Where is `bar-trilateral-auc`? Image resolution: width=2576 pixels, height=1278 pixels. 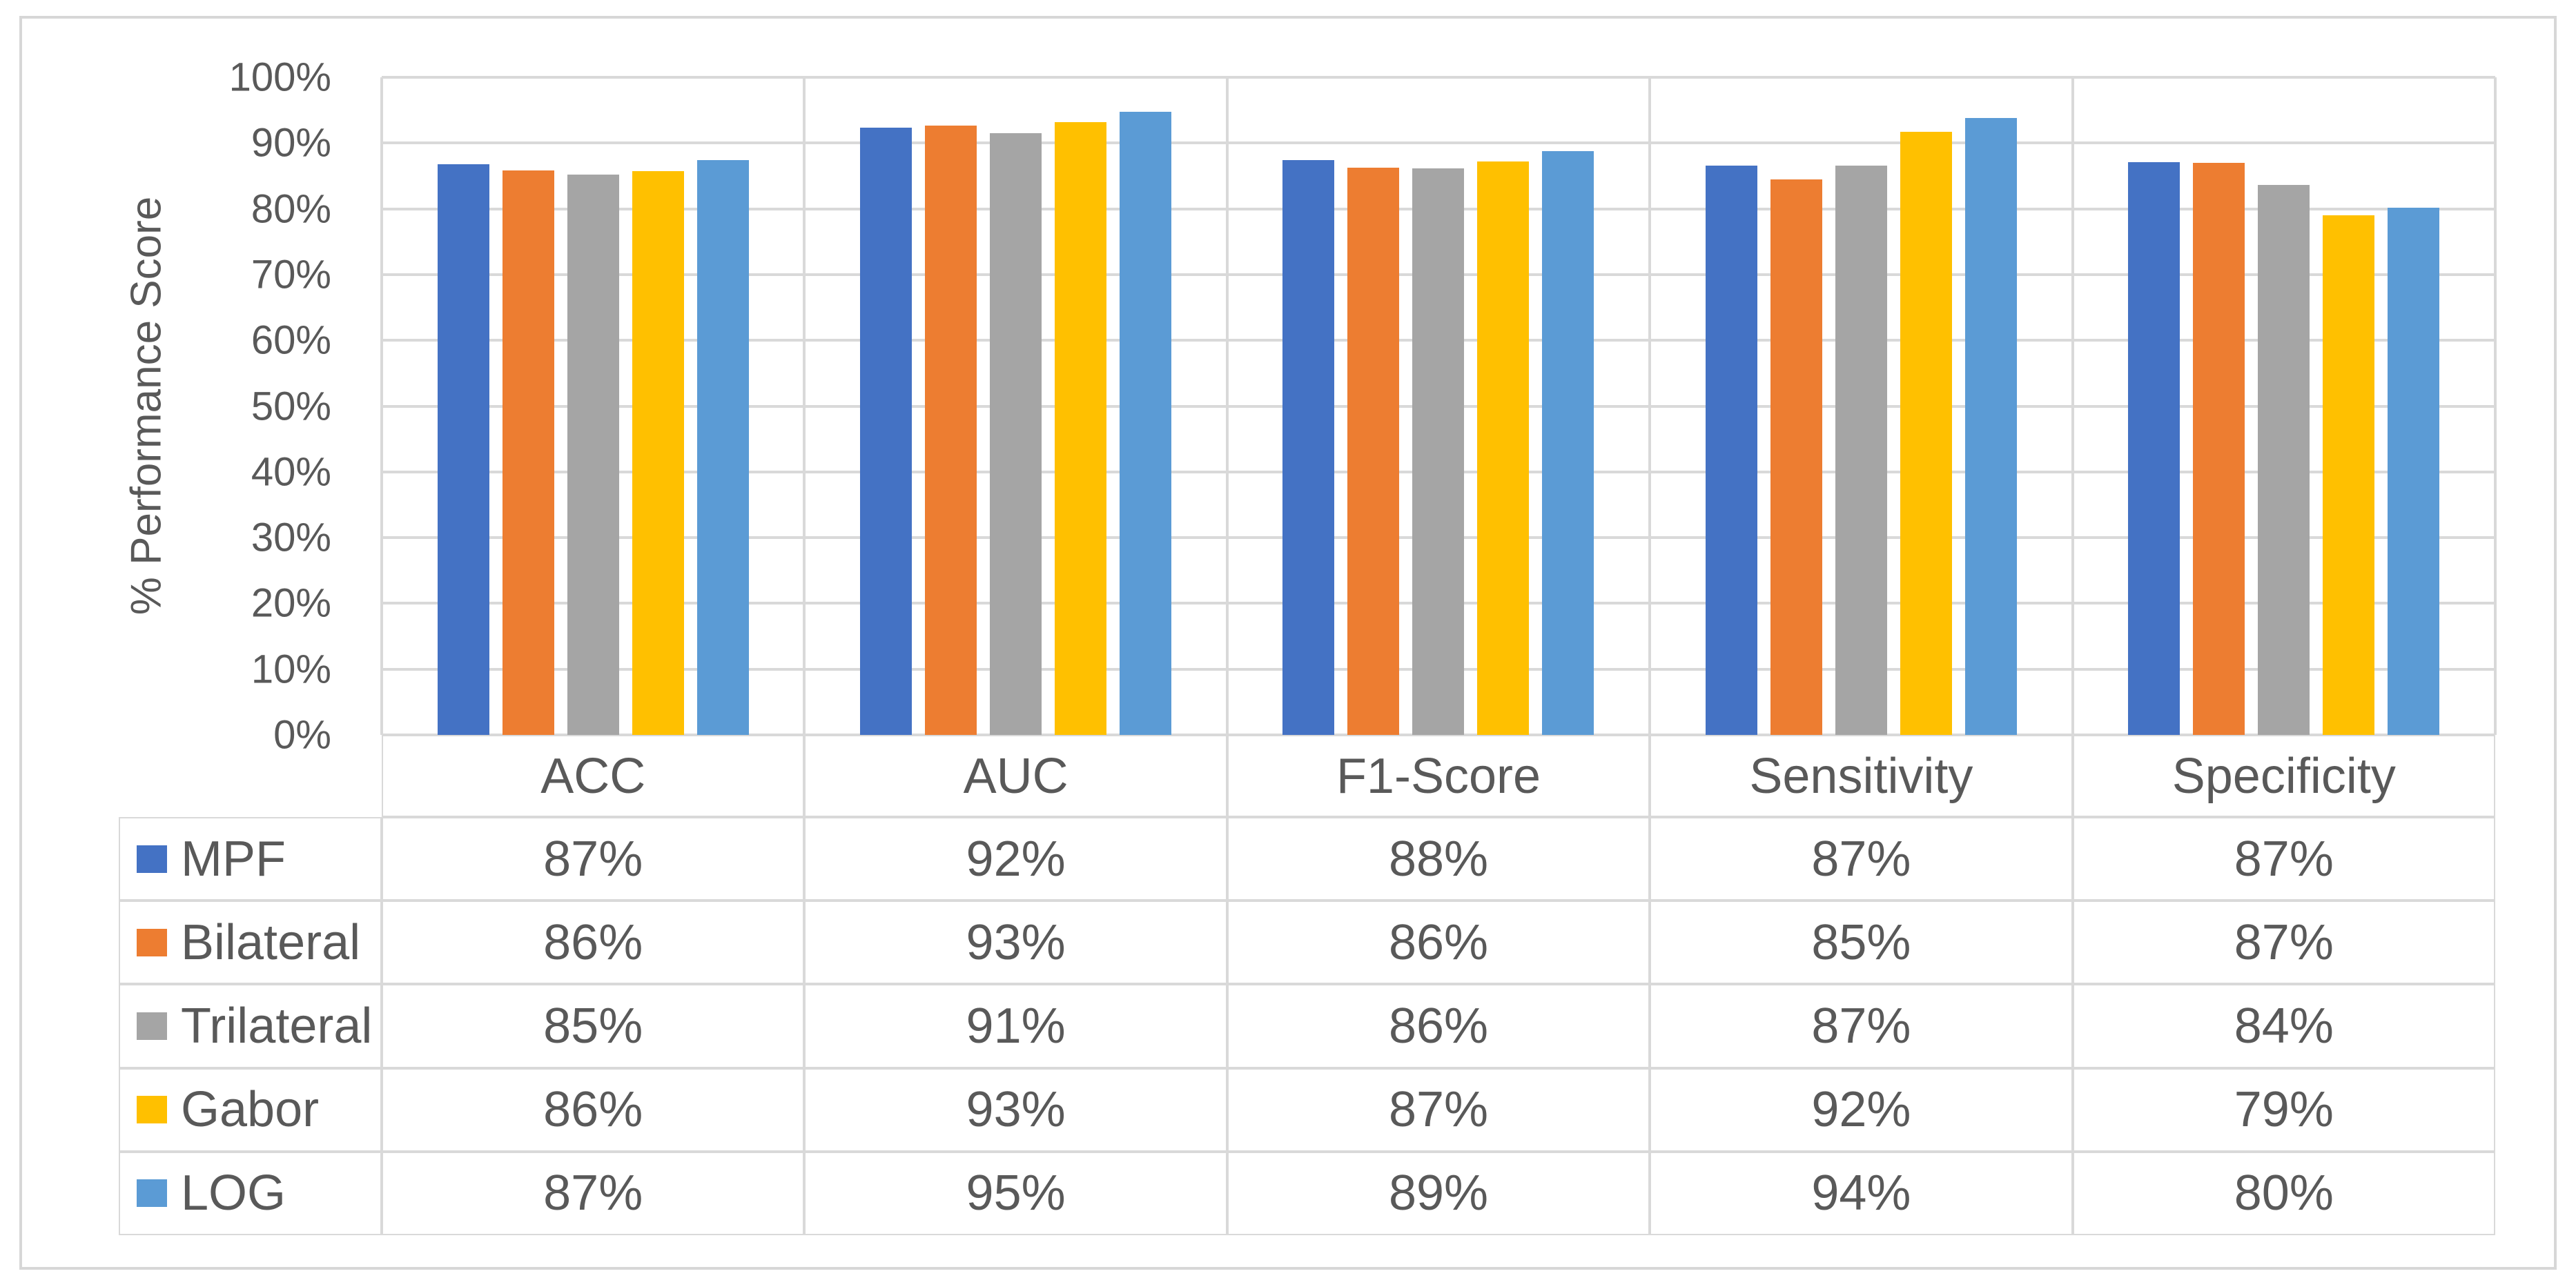 bar-trilateral-auc is located at coordinates (1016, 434).